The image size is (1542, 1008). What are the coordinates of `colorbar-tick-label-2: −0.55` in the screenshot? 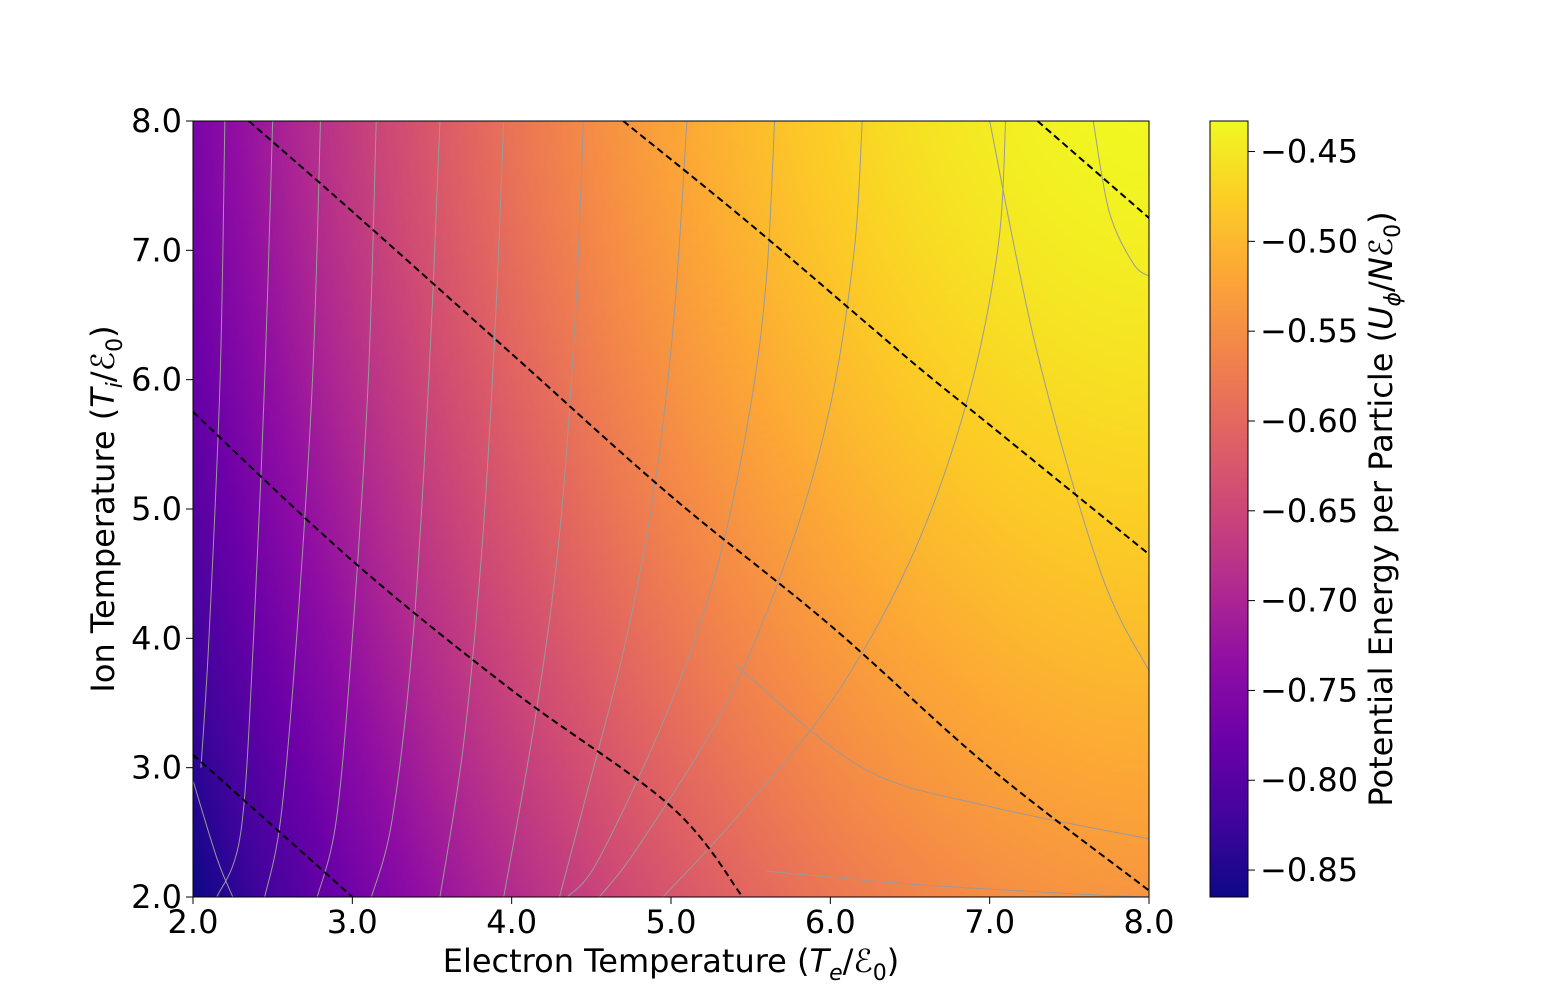 It's located at (1309, 331).